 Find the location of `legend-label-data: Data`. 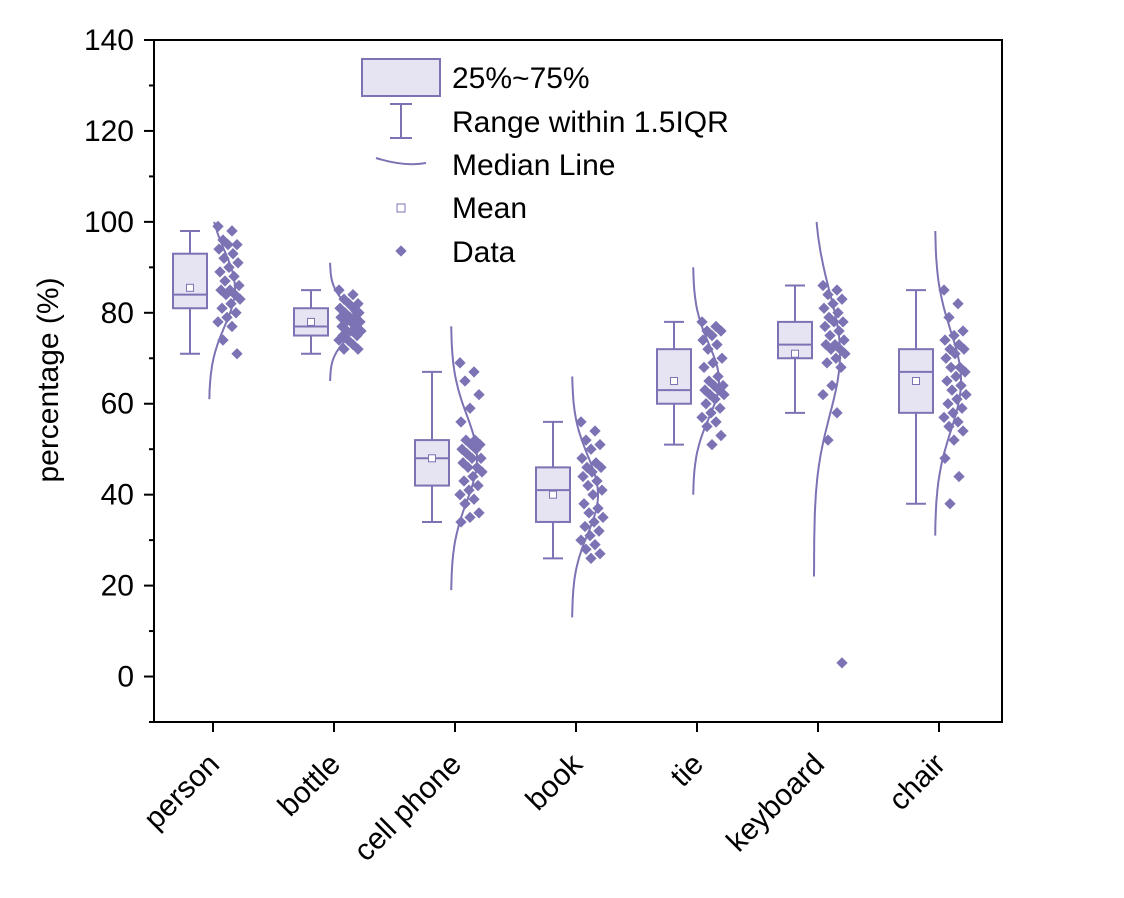

legend-label-data: Data is located at coordinates (484, 252).